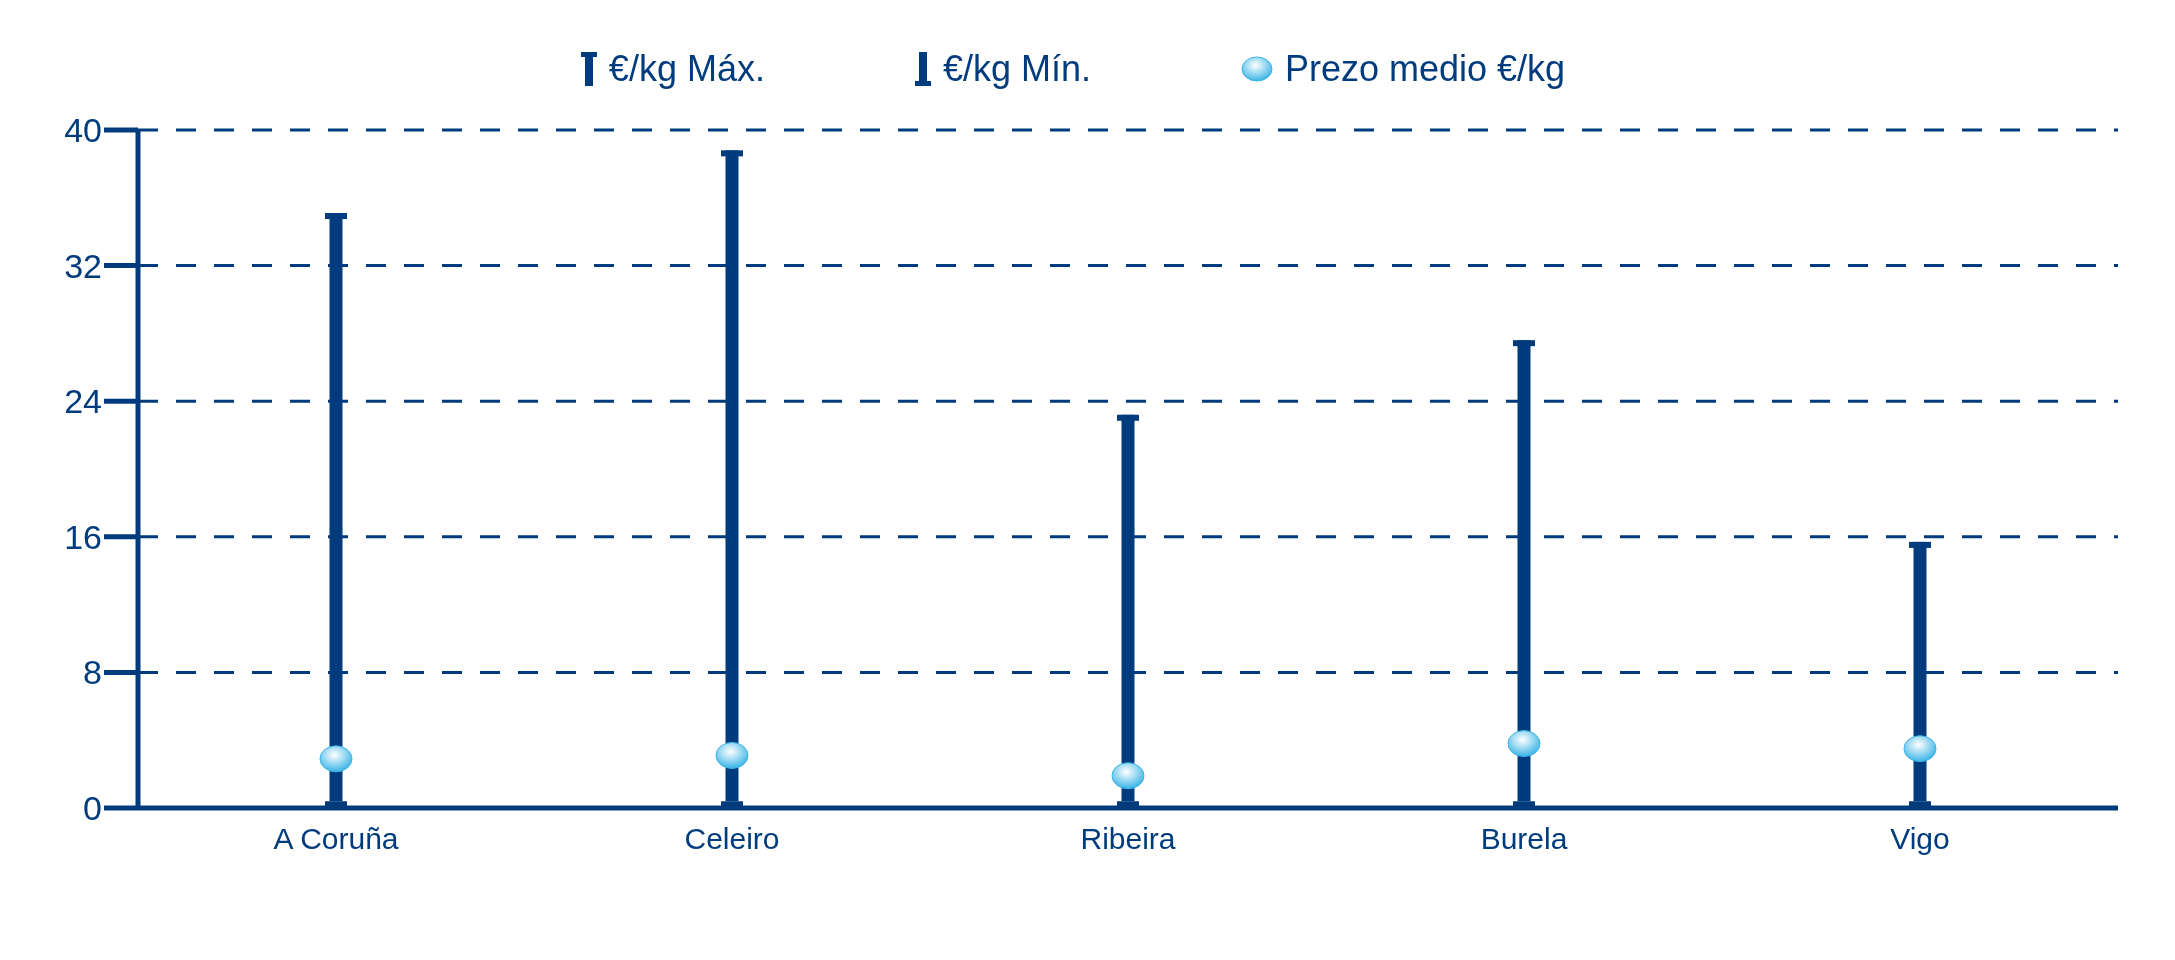  I want to click on x-tick-label: Burela, so click(1524, 839).